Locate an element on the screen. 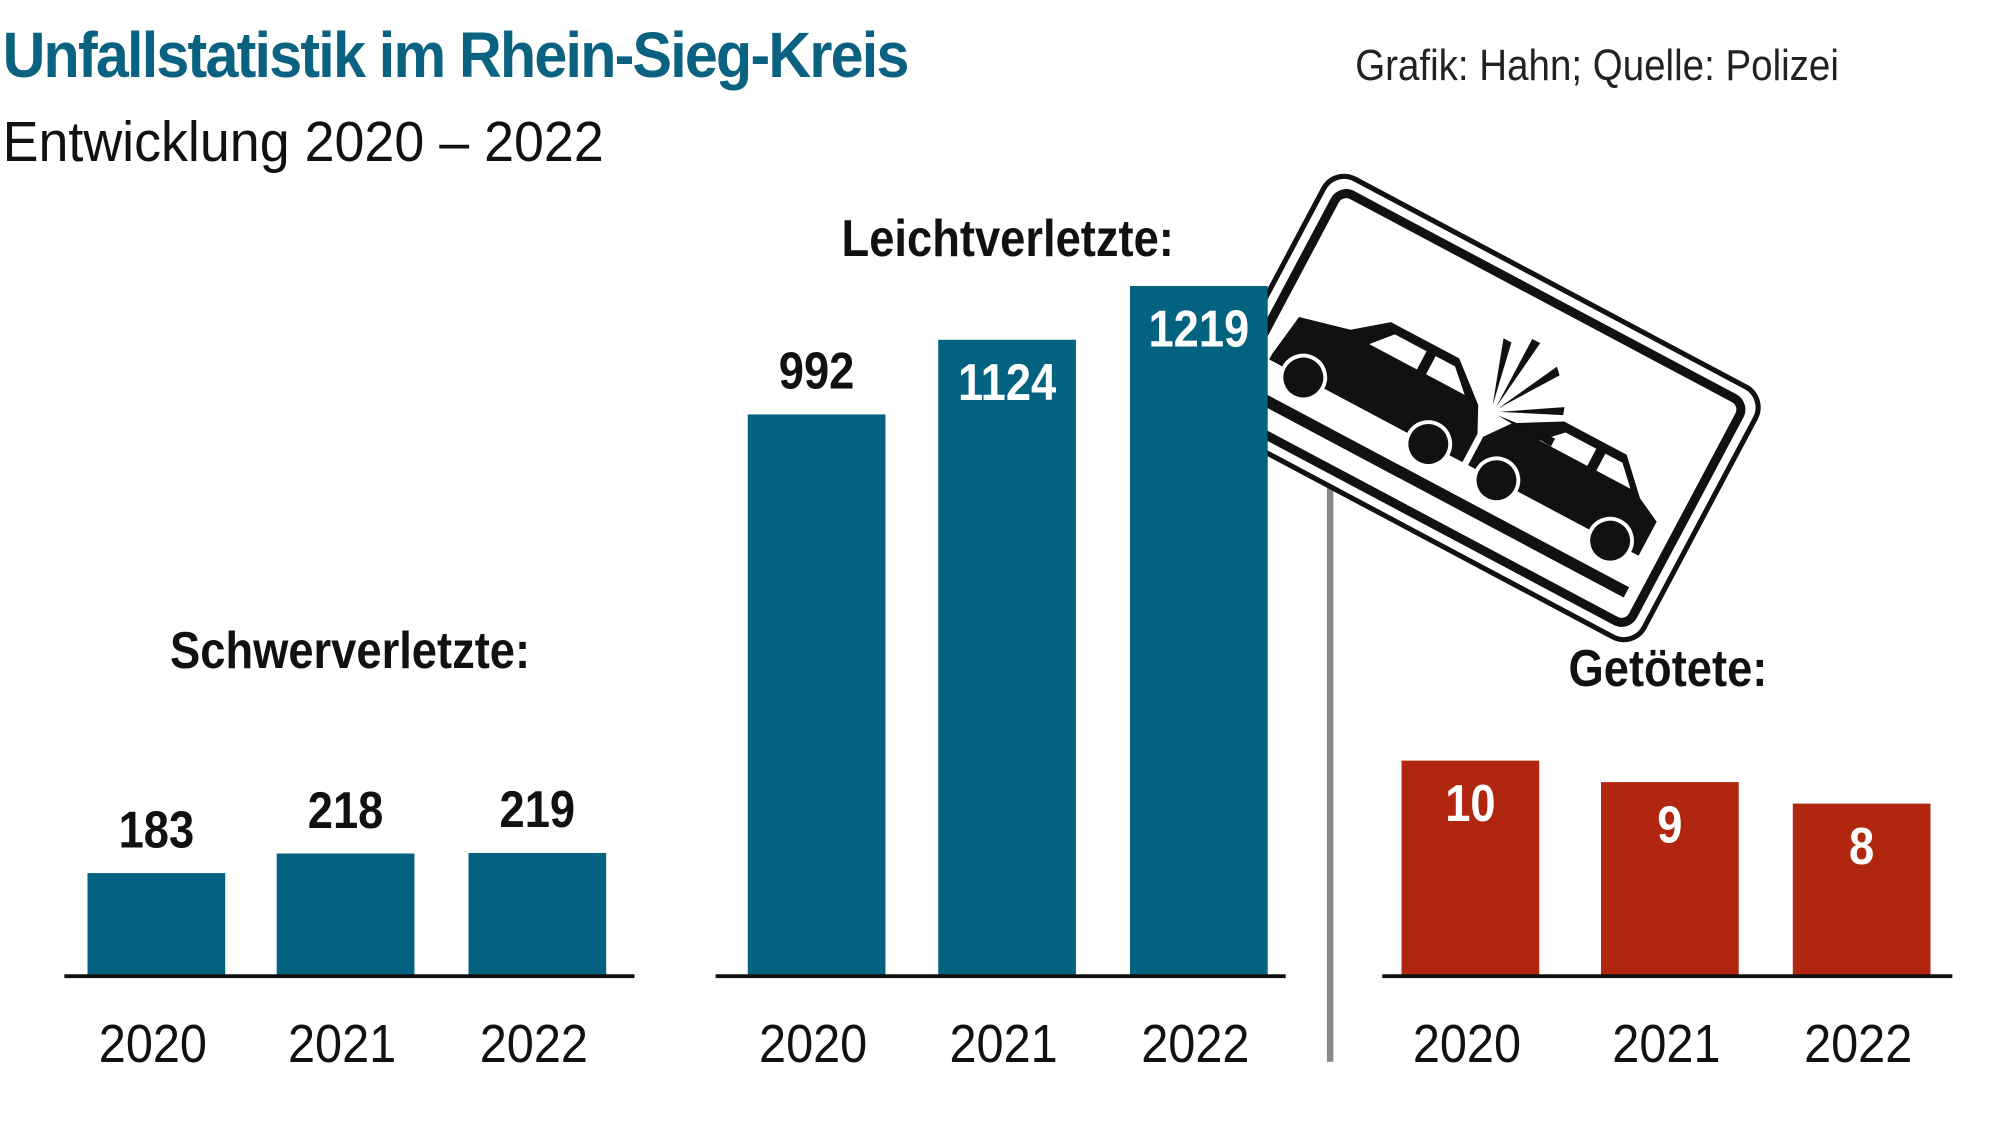  panel-title-leichtverletzte: Leichtverletzte: is located at coordinates (1007, 239).